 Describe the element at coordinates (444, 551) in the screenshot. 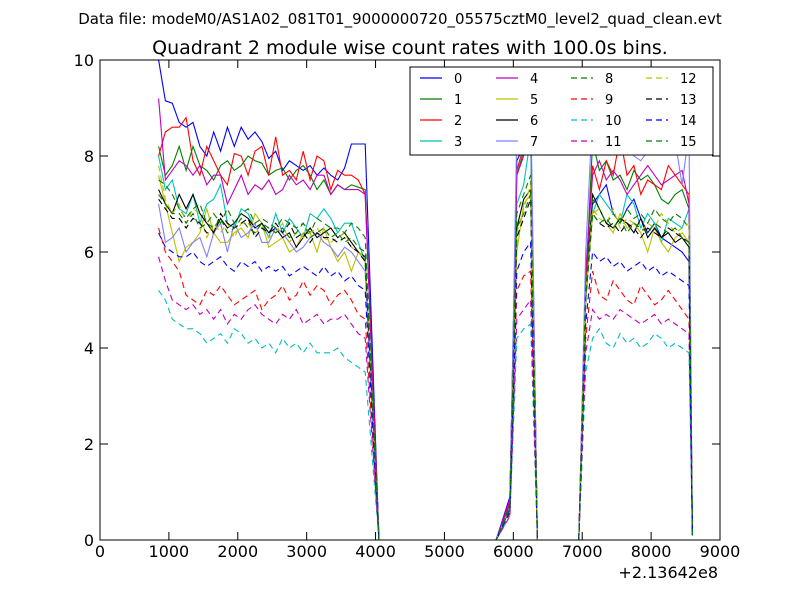

I see `x-tick-label: 5000` at that location.